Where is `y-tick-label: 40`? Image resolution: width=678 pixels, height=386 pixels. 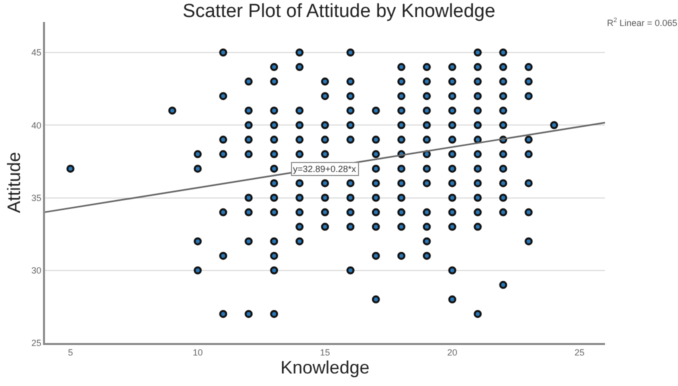
y-tick-label: 40 is located at coordinates (36, 125).